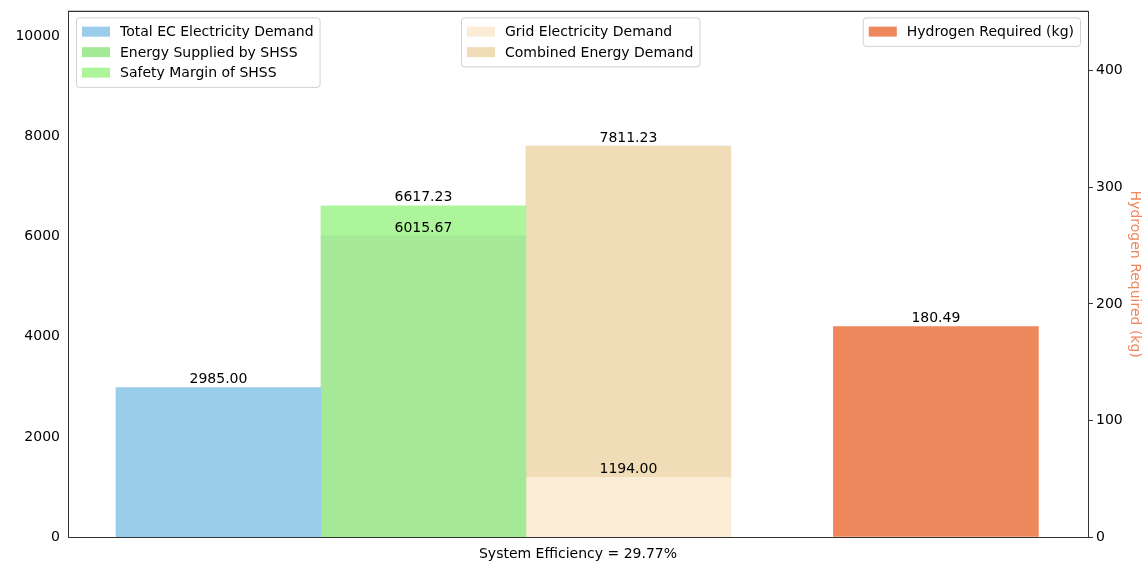  I want to click on legend-label: Energy Supplied by SHSS, so click(209, 51).